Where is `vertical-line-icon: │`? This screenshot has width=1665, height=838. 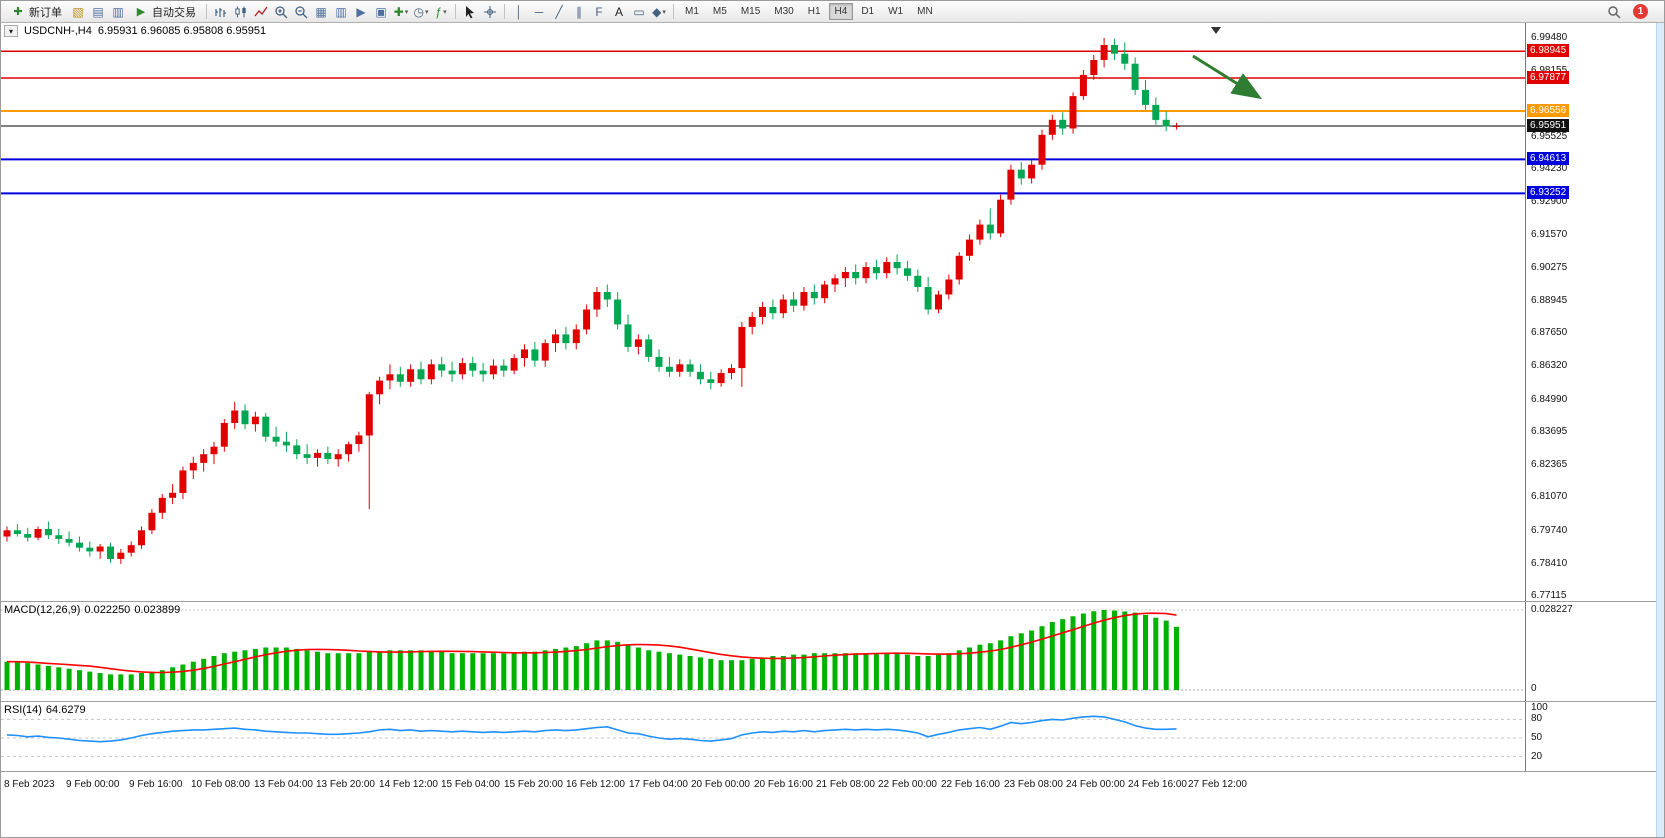
vertical-line-icon: │ is located at coordinates (519, 11).